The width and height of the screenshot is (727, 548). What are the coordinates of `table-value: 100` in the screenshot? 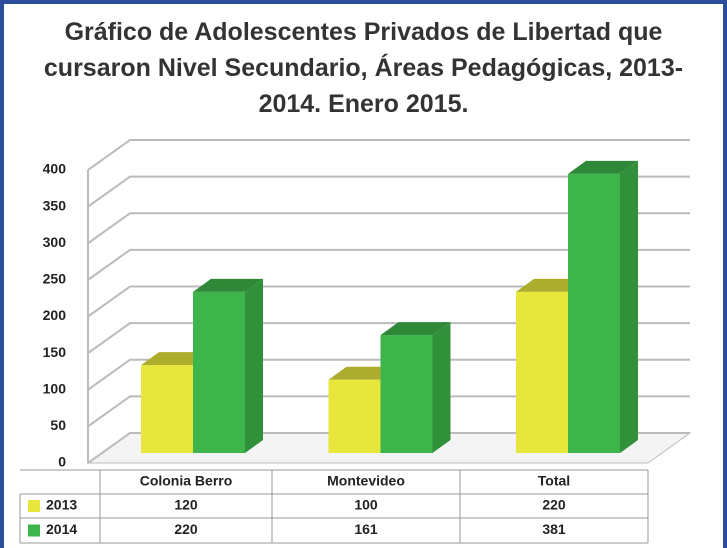 It's located at (366, 505).